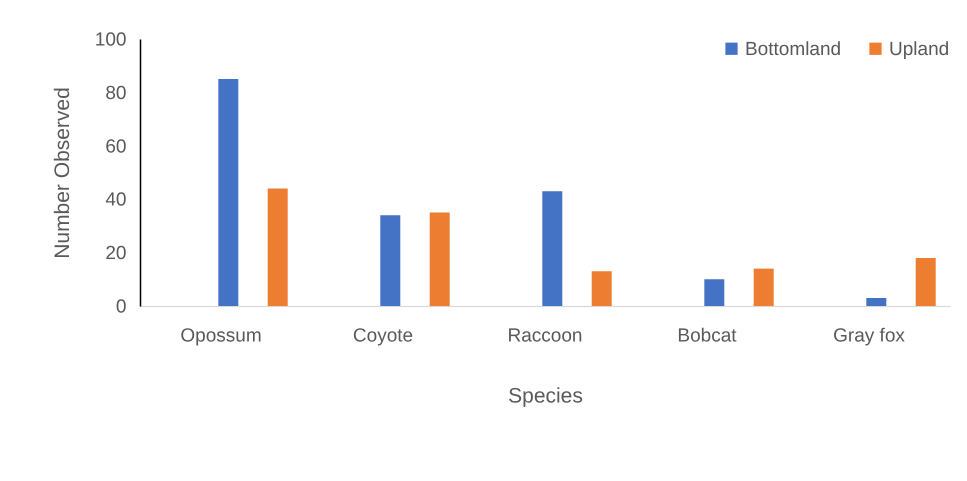 This screenshot has width=967, height=481. Describe the element at coordinates (793, 49) in the screenshot. I see `legend-label: Bottomland` at that location.